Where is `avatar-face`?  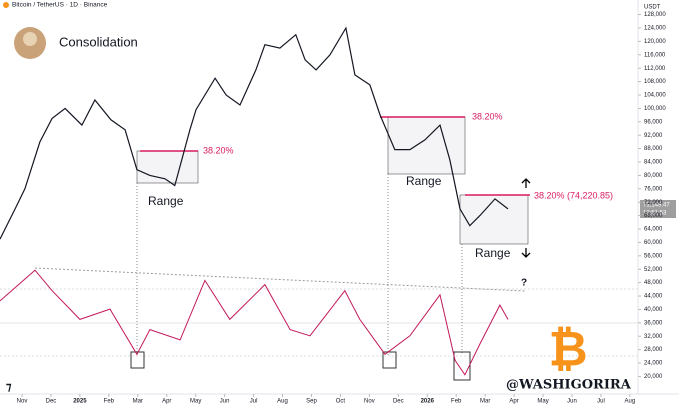 avatar-face is located at coordinates (30, 39).